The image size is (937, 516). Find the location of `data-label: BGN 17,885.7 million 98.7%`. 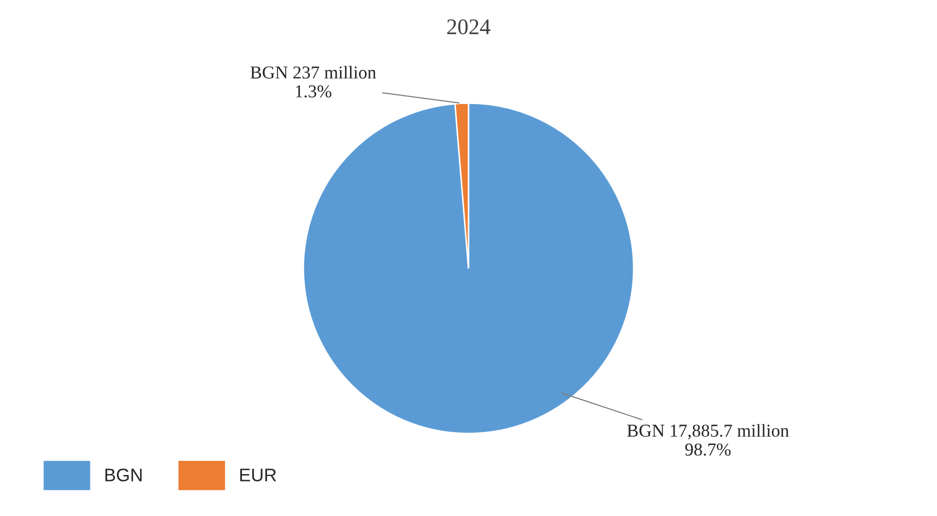

data-label: BGN 17,885.7 million 98.7% is located at coordinates (708, 440).